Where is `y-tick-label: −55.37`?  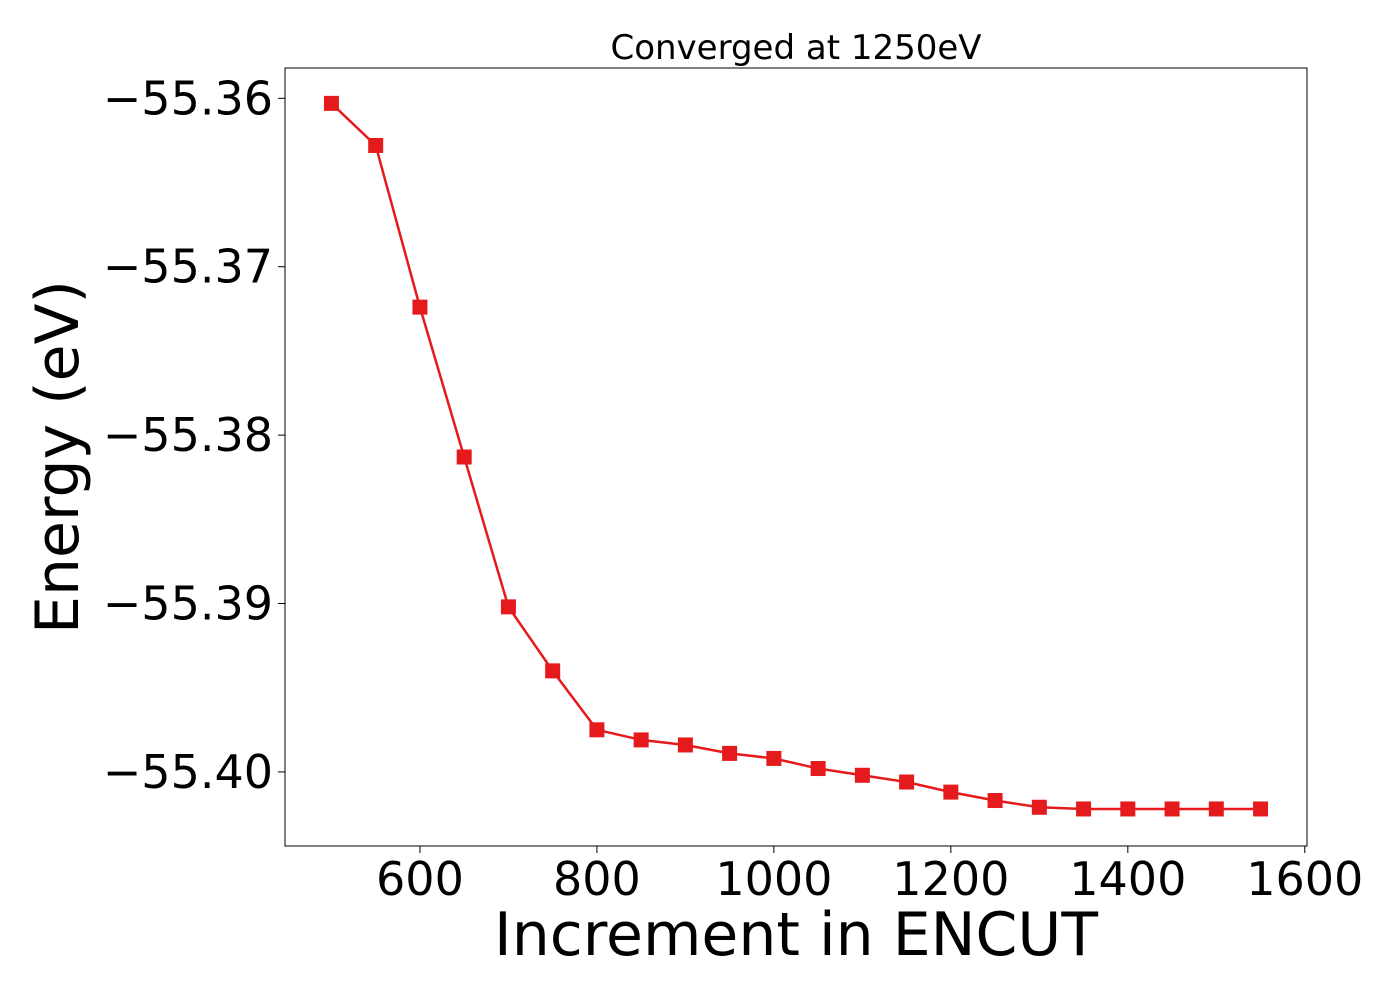
y-tick-label: −55.37 is located at coordinates (188, 267).